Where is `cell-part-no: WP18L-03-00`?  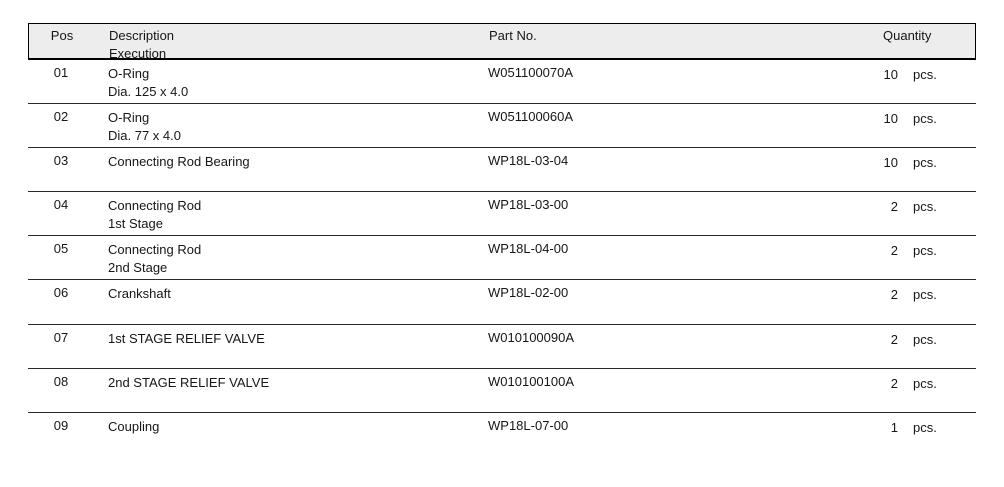
cell-part-no: WP18L-03-00 is located at coordinates (528, 205).